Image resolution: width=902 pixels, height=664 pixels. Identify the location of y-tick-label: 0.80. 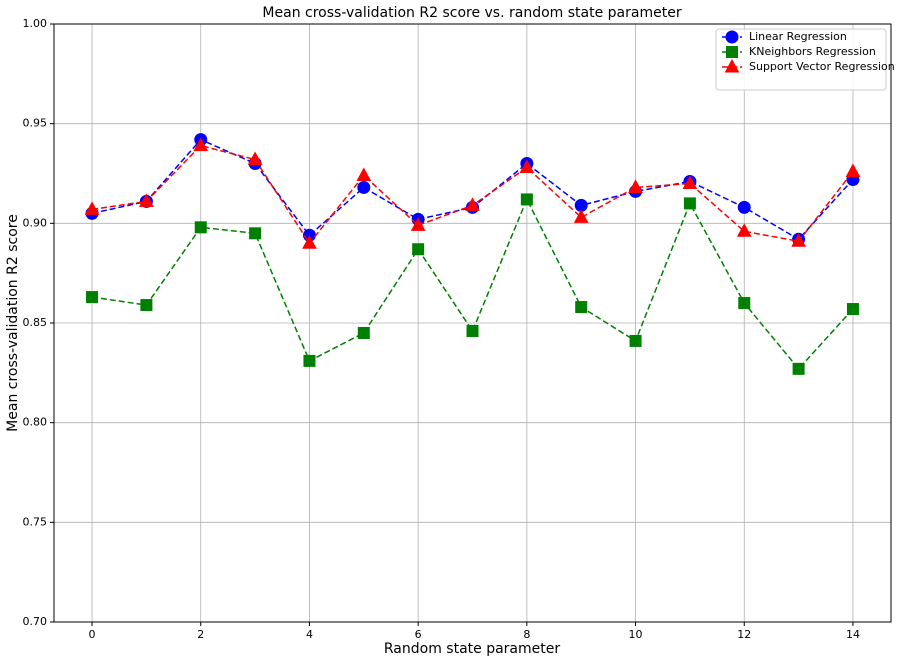
(35, 422).